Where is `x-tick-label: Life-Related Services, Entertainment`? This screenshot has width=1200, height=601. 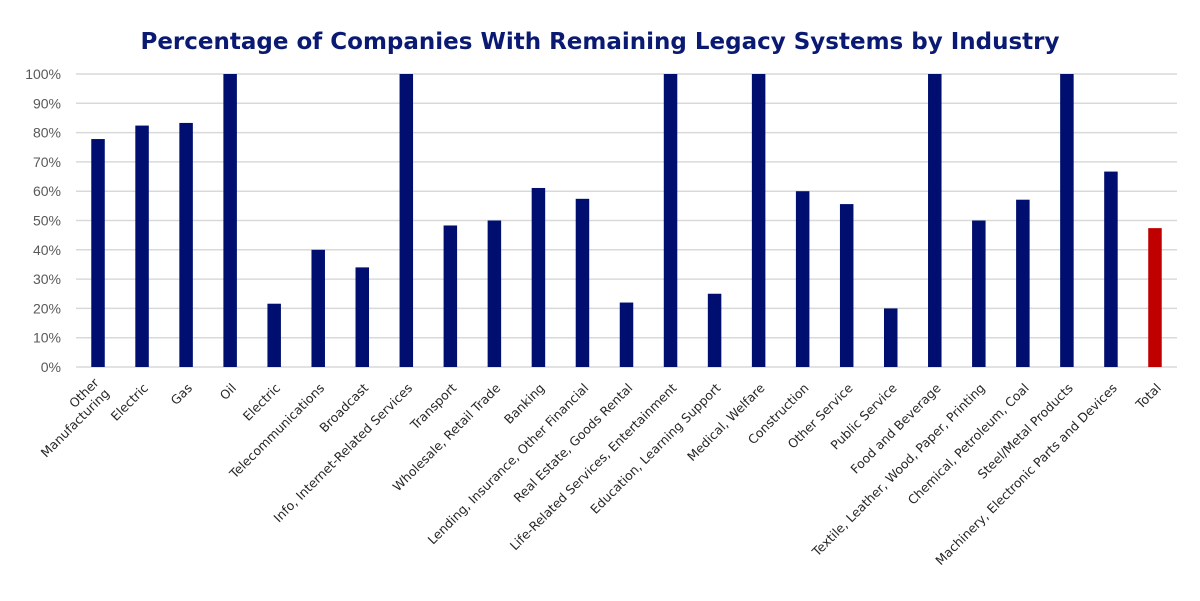
x-tick-label: Life-Related Services, Entertainment is located at coordinates (593, 466).